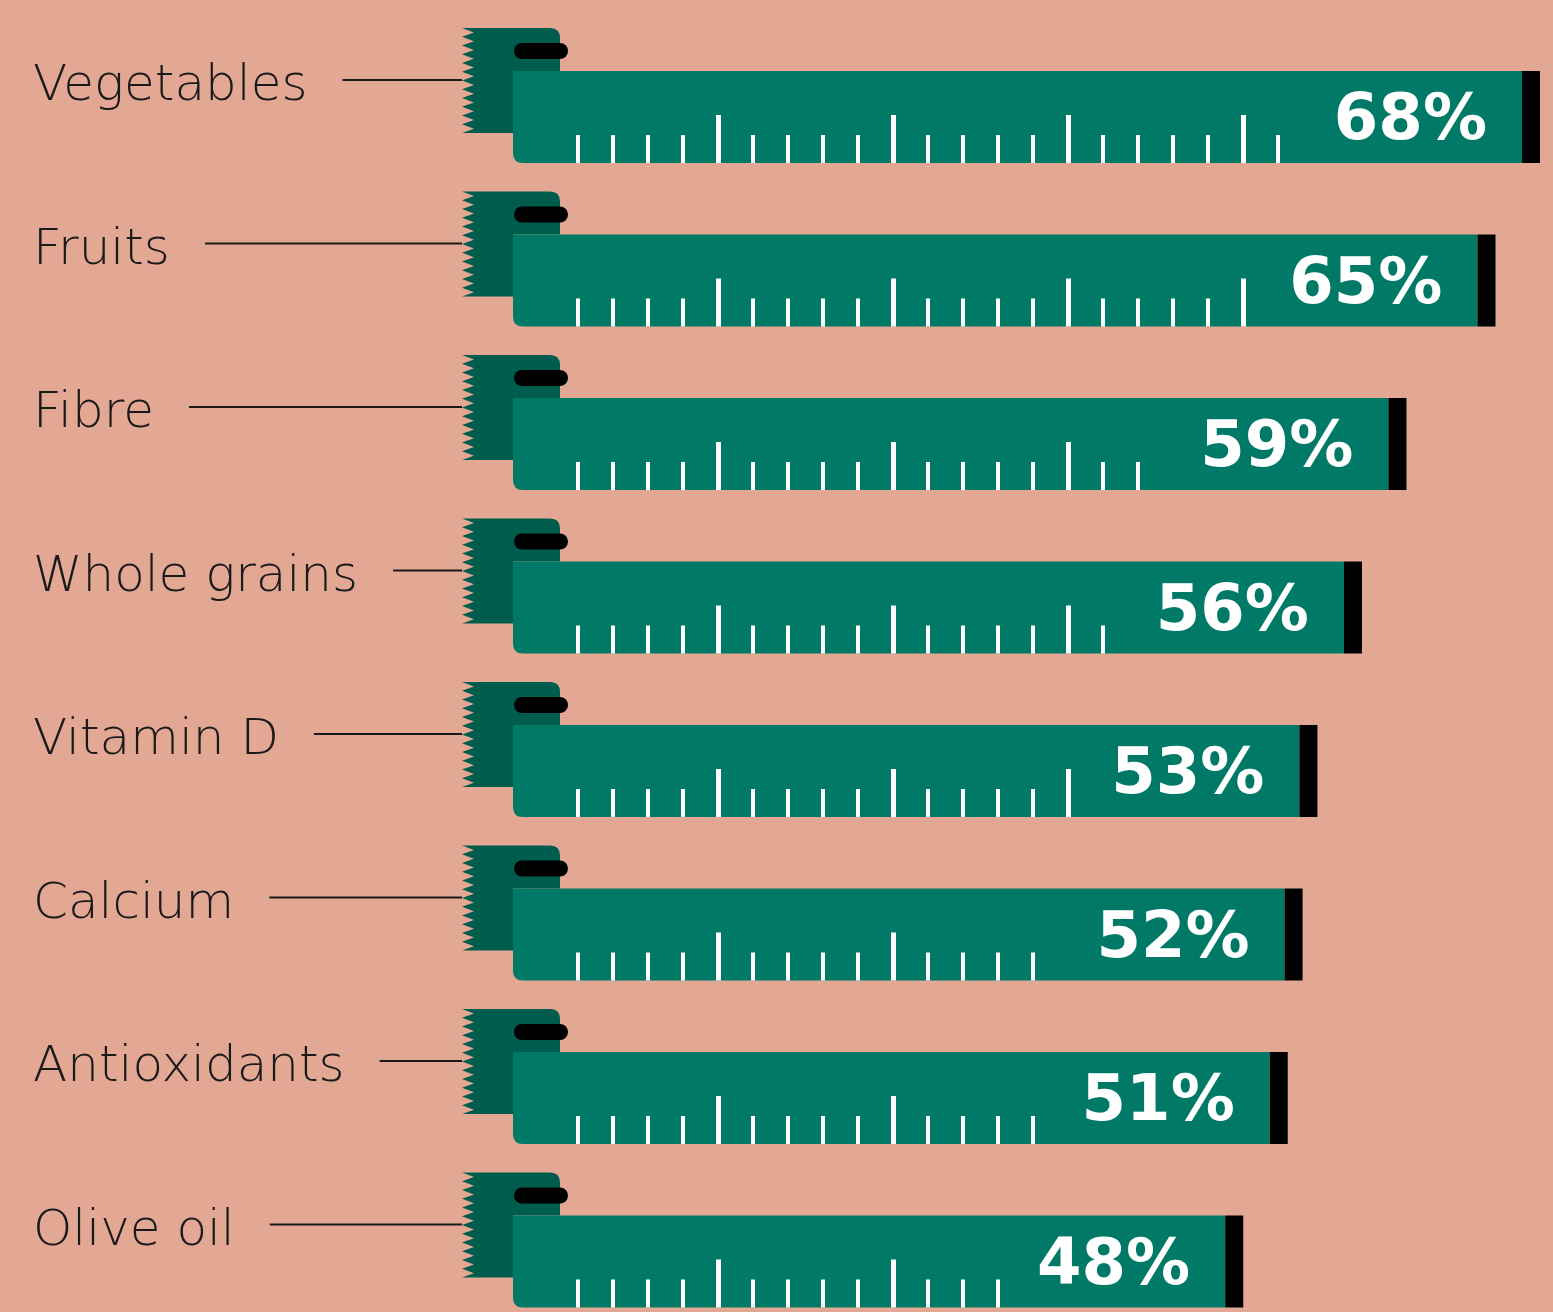 This screenshot has height=1312, width=1553. What do you see at coordinates (1114, 1261) in the screenshot?
I see `data-label: 48%` at bounding box center [1114, 1261].